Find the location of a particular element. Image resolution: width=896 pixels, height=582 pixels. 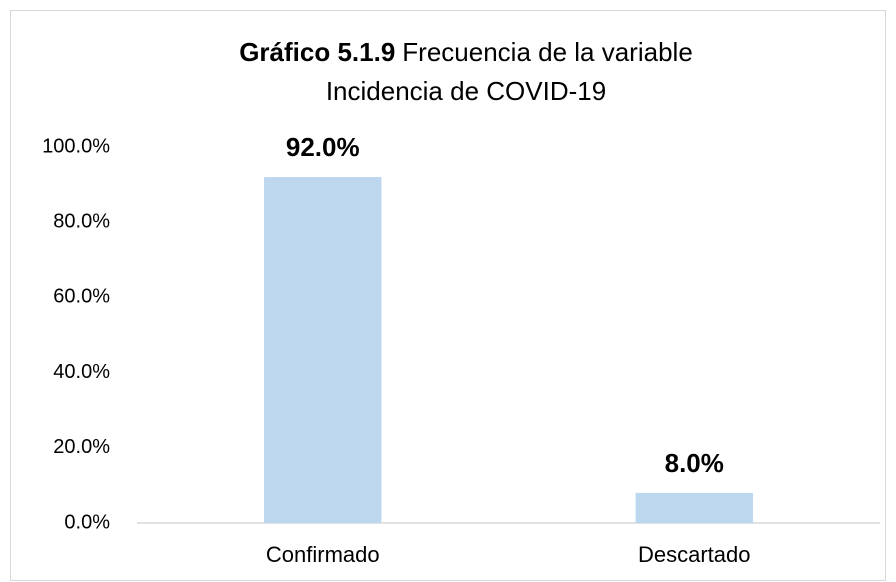

value-label: 8.0% is located at coordinates (694, 463).